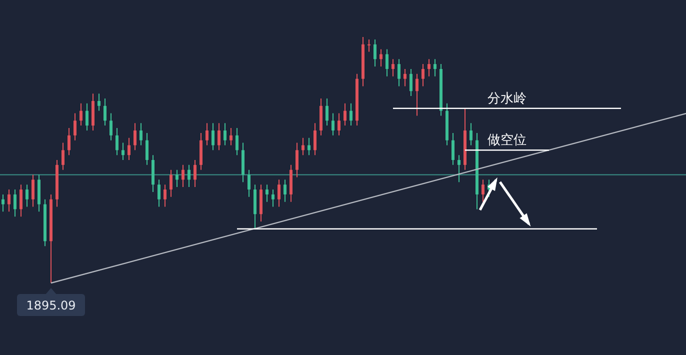 The width and height of the screenshot is (686, 355). Describe the element at coordinates (51, 305) in the screenshot. I see `annotation: 1895.09` at that location.